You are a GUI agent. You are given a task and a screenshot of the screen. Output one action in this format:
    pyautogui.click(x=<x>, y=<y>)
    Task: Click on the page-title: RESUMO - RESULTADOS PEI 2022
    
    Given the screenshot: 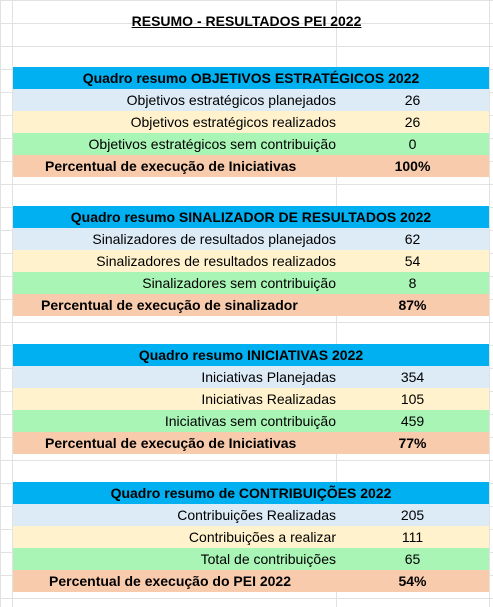 What is the action you would take?
    pyautogui.click(x=246, y=21)
    